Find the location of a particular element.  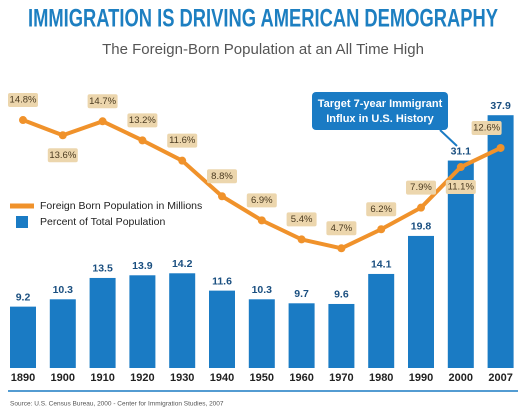

x-tick-label: 1930 is located at coordinates (182, 378).